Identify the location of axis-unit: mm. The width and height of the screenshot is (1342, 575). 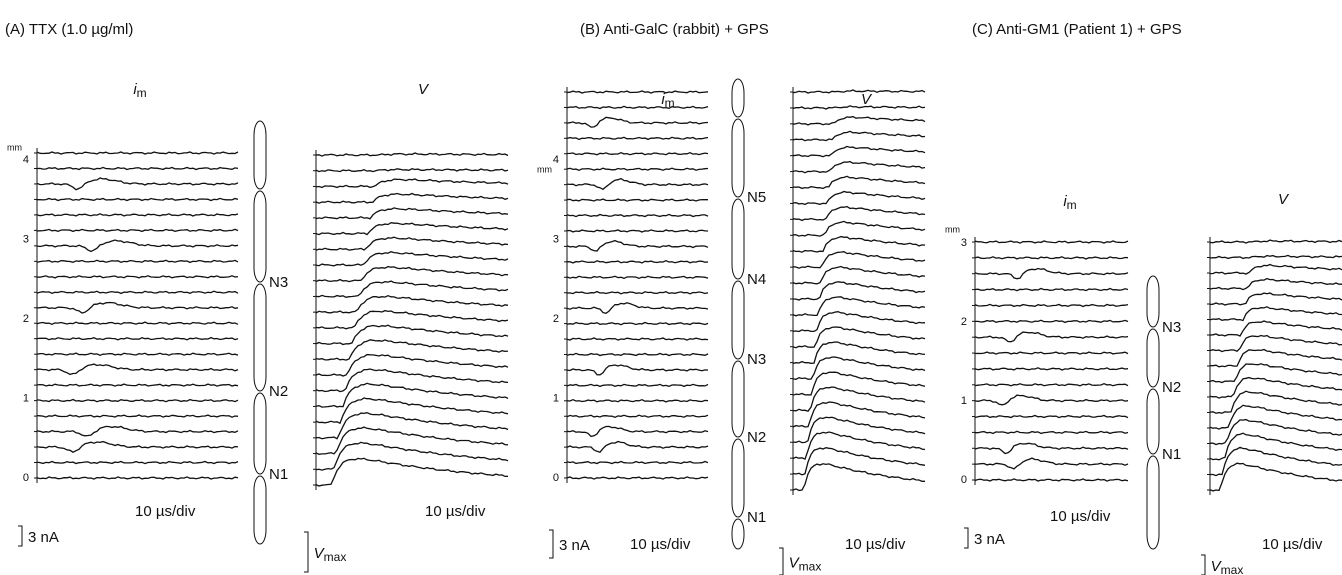
(952, 229).